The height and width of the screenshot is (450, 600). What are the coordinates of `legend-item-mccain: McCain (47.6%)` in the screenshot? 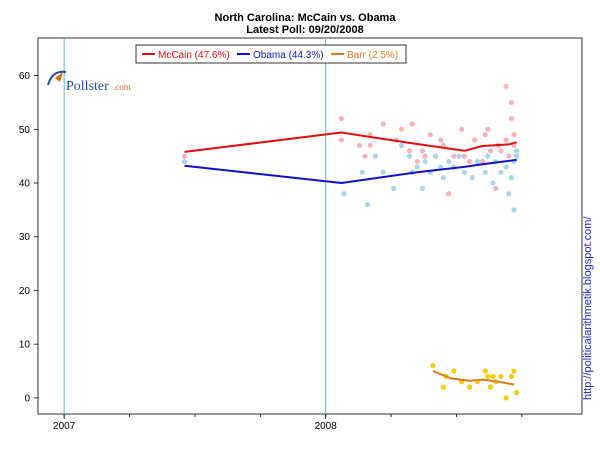 It's located at (186, 55).